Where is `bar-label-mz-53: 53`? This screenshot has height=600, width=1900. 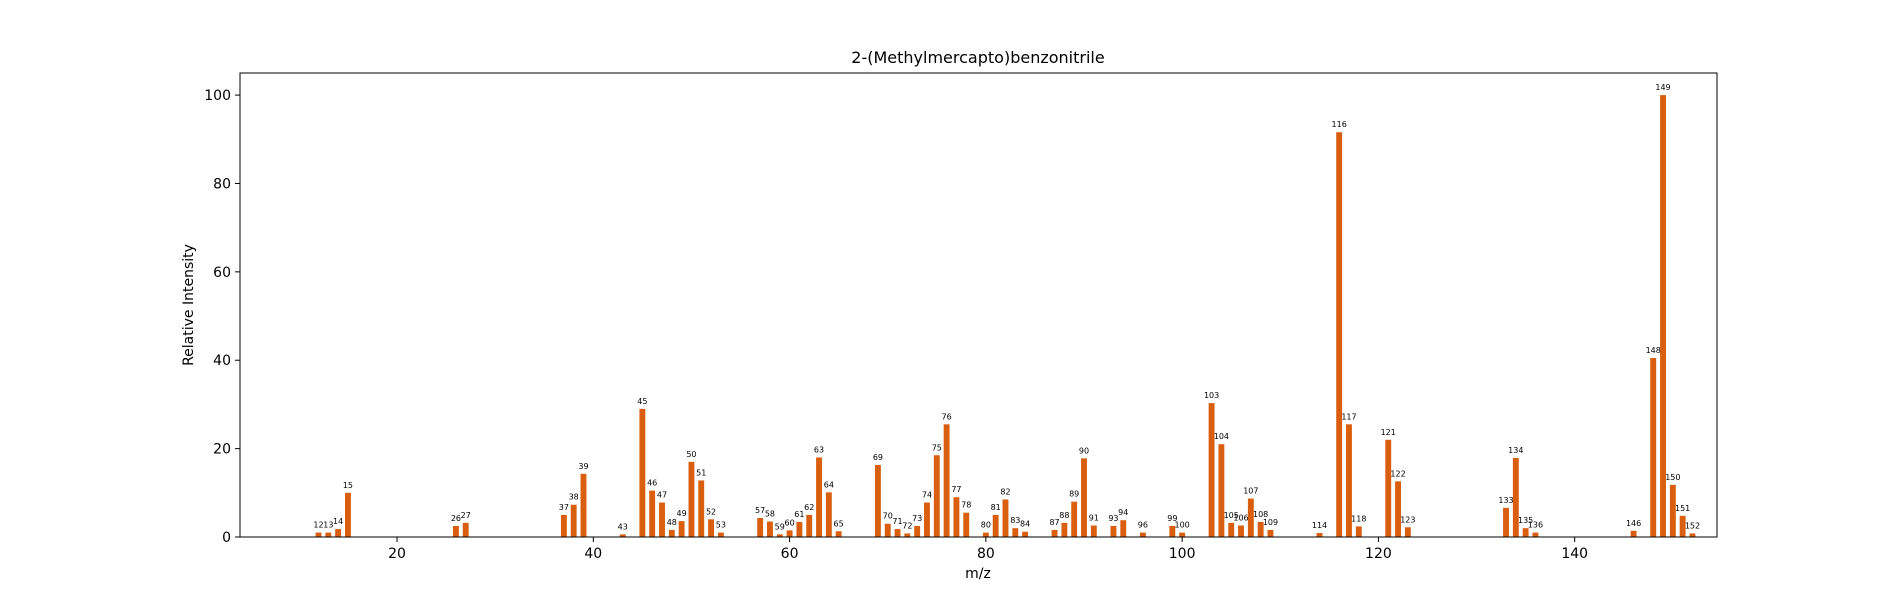 bar-label-mz-53: 53 is located at coordinates (721, 525).